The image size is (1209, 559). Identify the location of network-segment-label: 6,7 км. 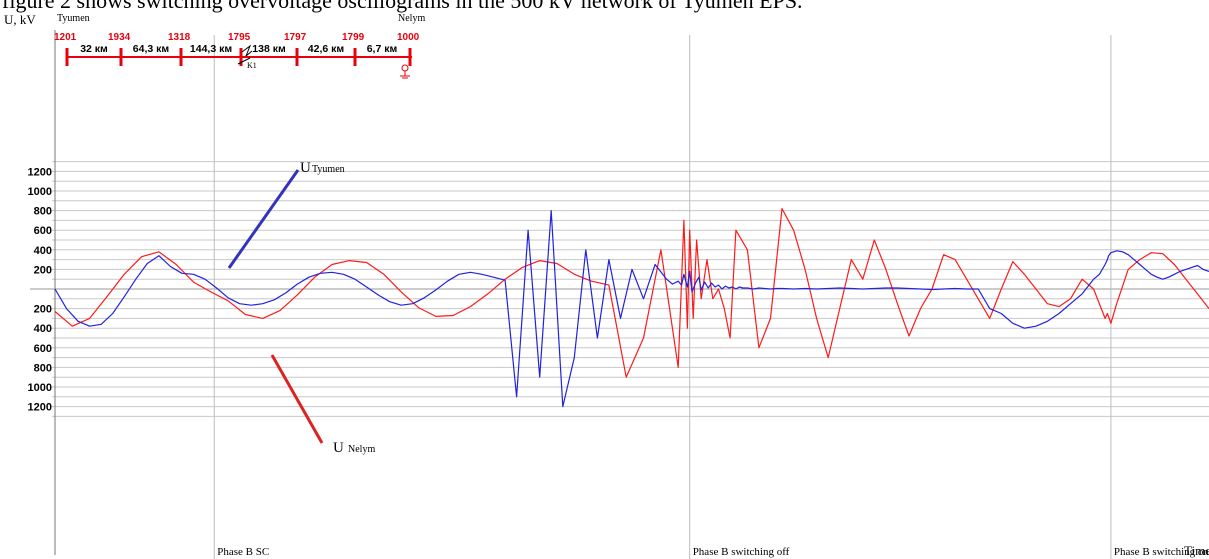
(382, 49).